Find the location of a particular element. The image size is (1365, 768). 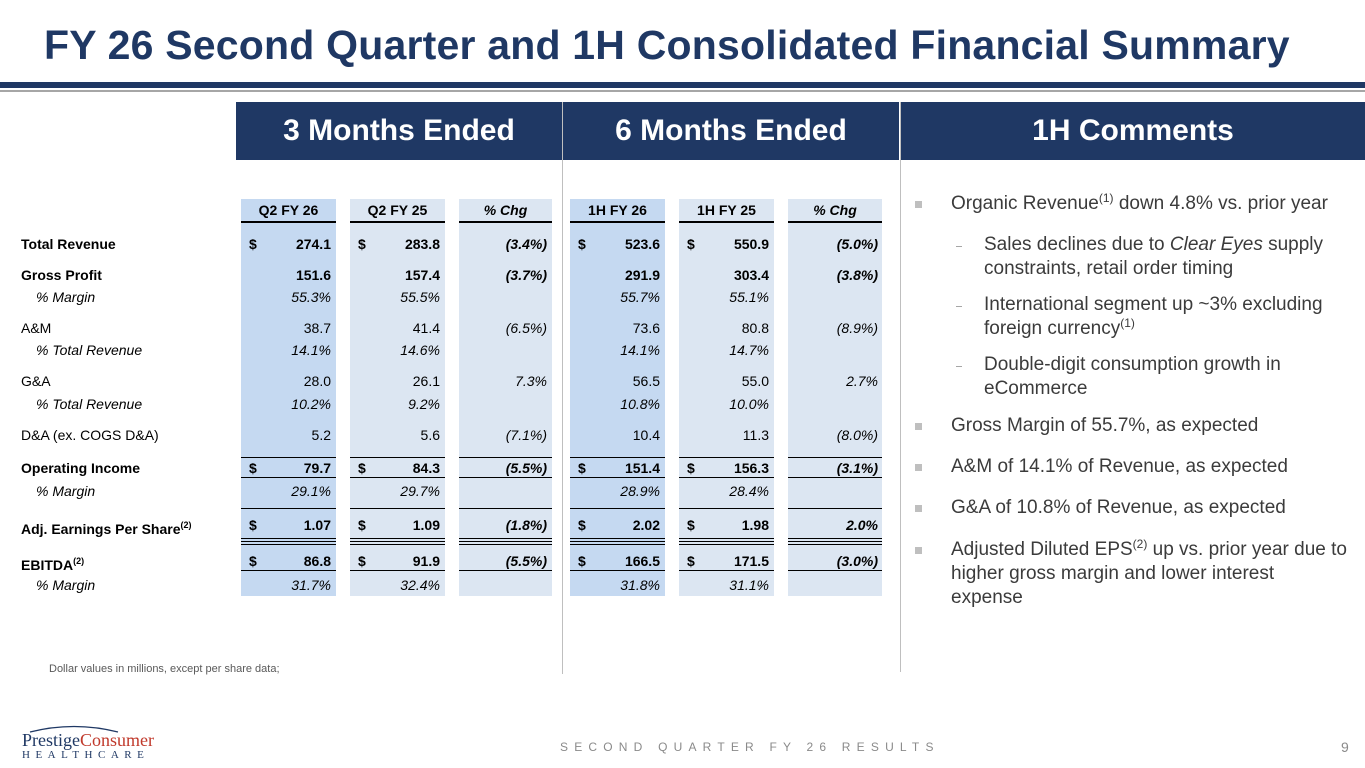

comment-text: Adjusted Diluted EPS is located at coordinates (1042, 549).